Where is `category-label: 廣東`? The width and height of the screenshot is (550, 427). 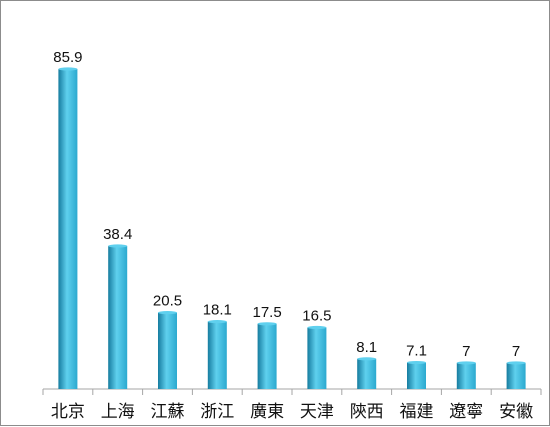
category-label: 廣東 is located at coordinates (267, 412).